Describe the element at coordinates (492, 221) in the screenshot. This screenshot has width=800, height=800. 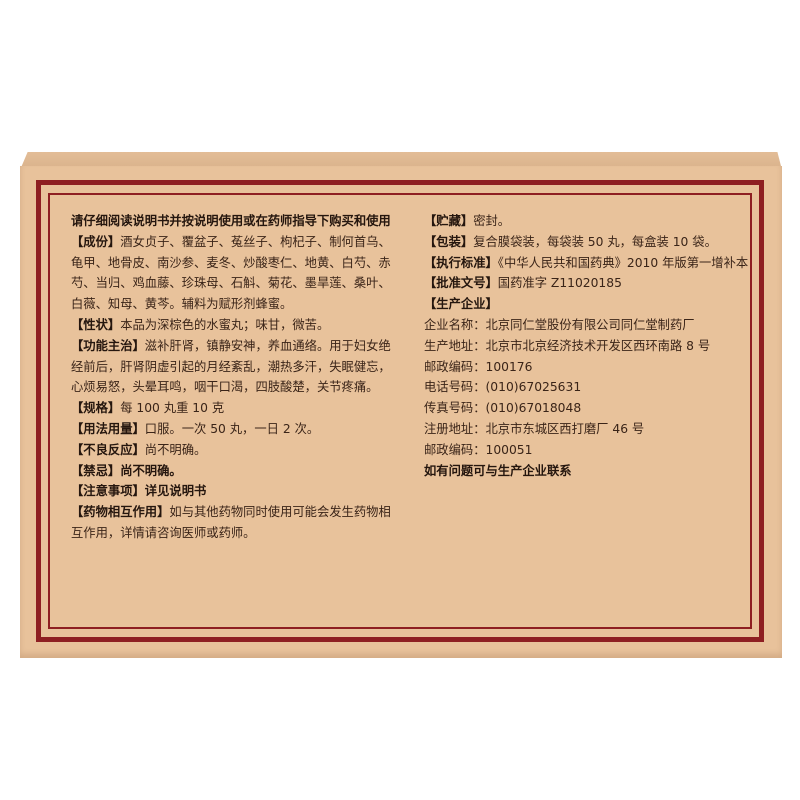
I see `section-text: 密封。` at that location.